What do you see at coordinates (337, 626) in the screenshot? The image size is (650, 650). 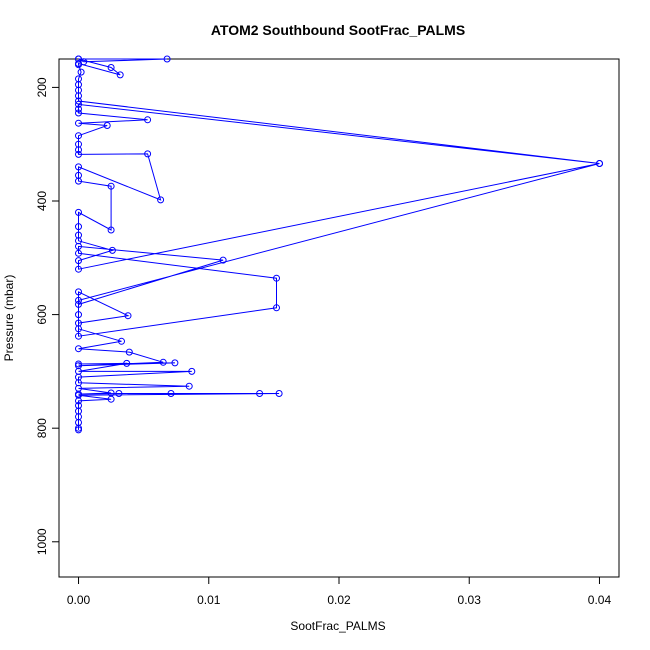 I see `x-axis-label: SootFrac_PALMS` at bounding box center [337, 626].